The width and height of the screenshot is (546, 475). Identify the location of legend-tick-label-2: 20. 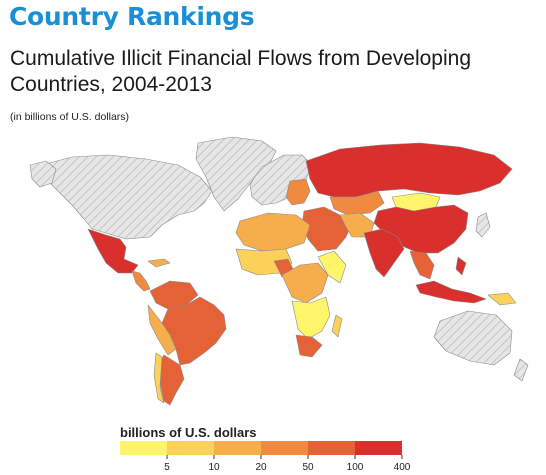
(261, 467).